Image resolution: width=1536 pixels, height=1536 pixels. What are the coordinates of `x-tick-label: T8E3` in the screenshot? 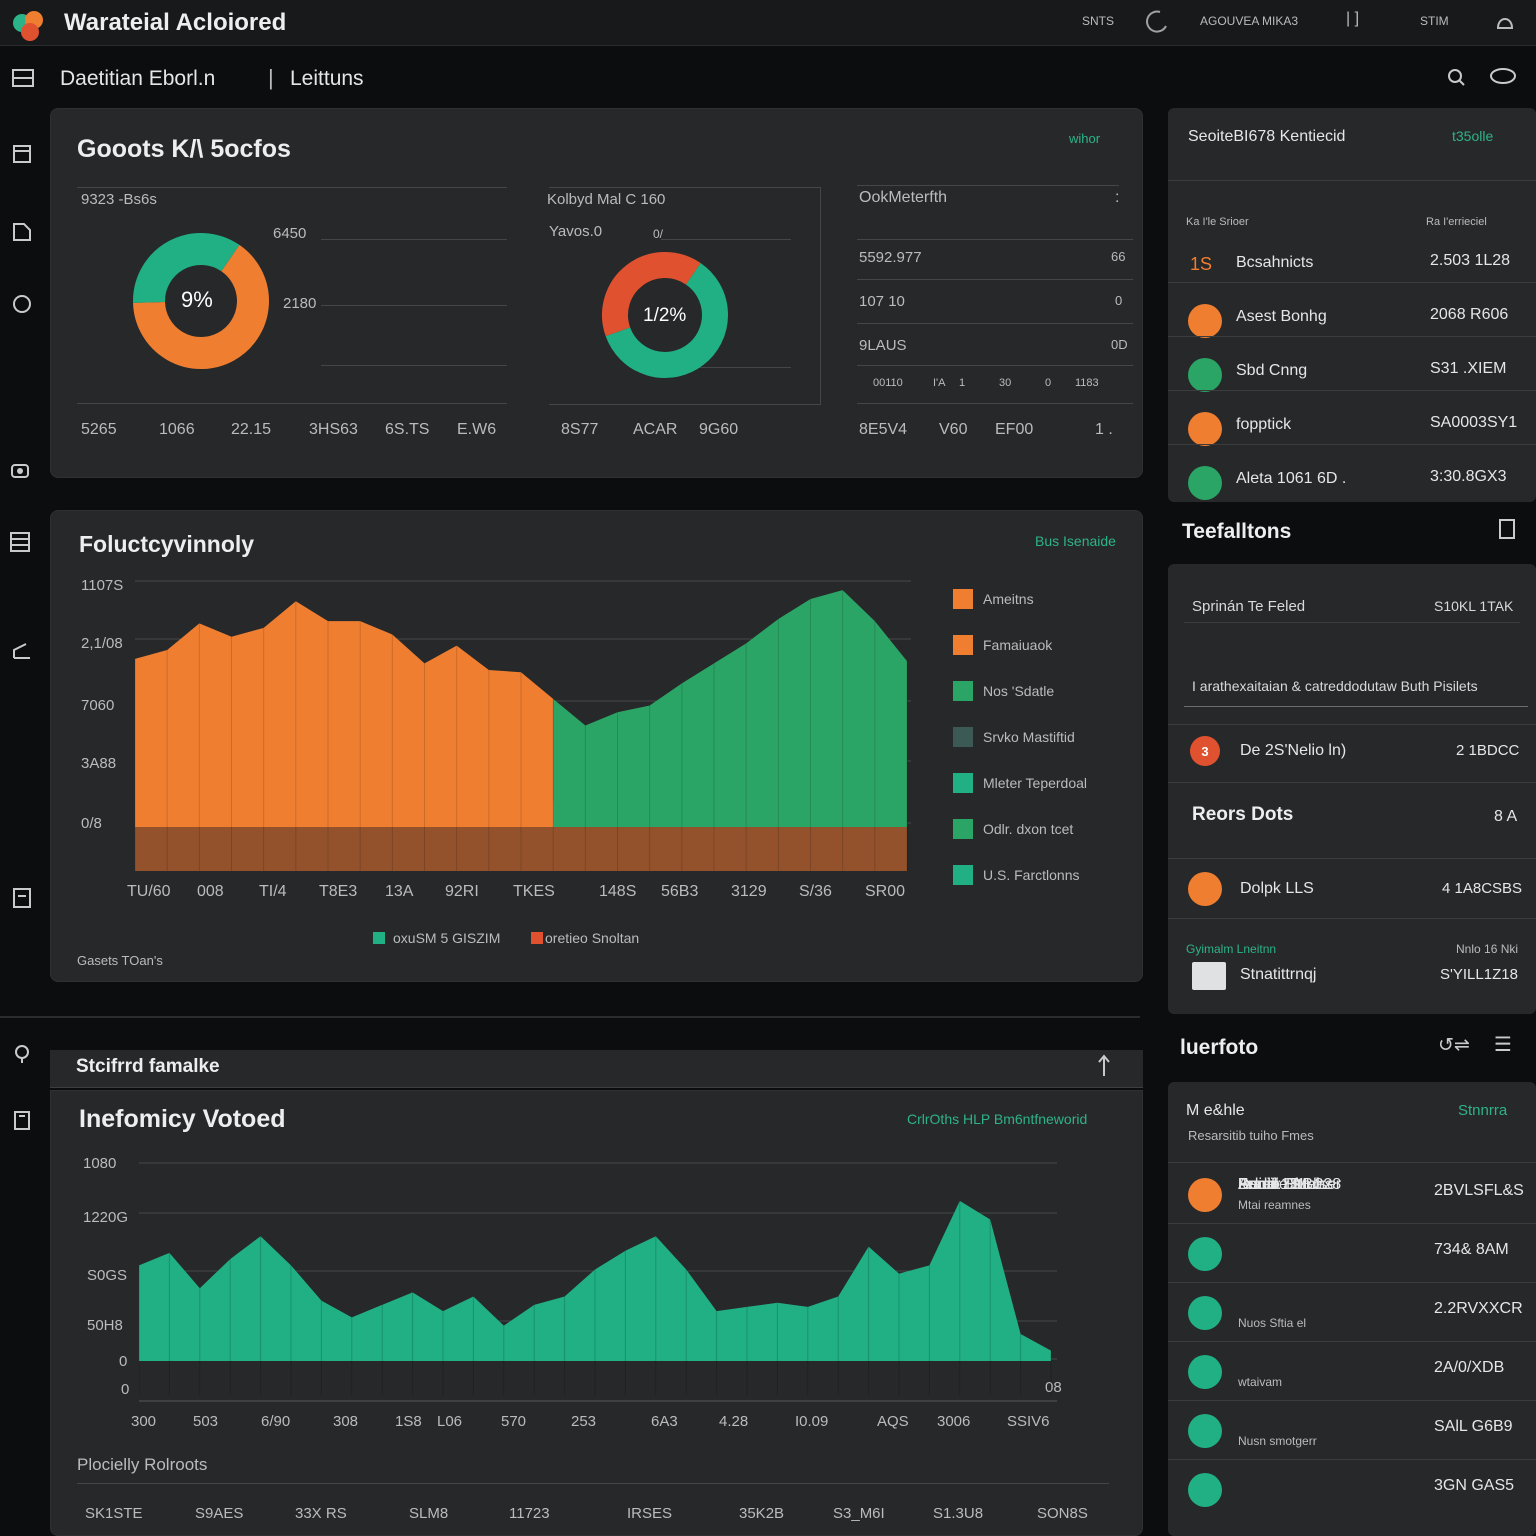 It's located at (338, 891).